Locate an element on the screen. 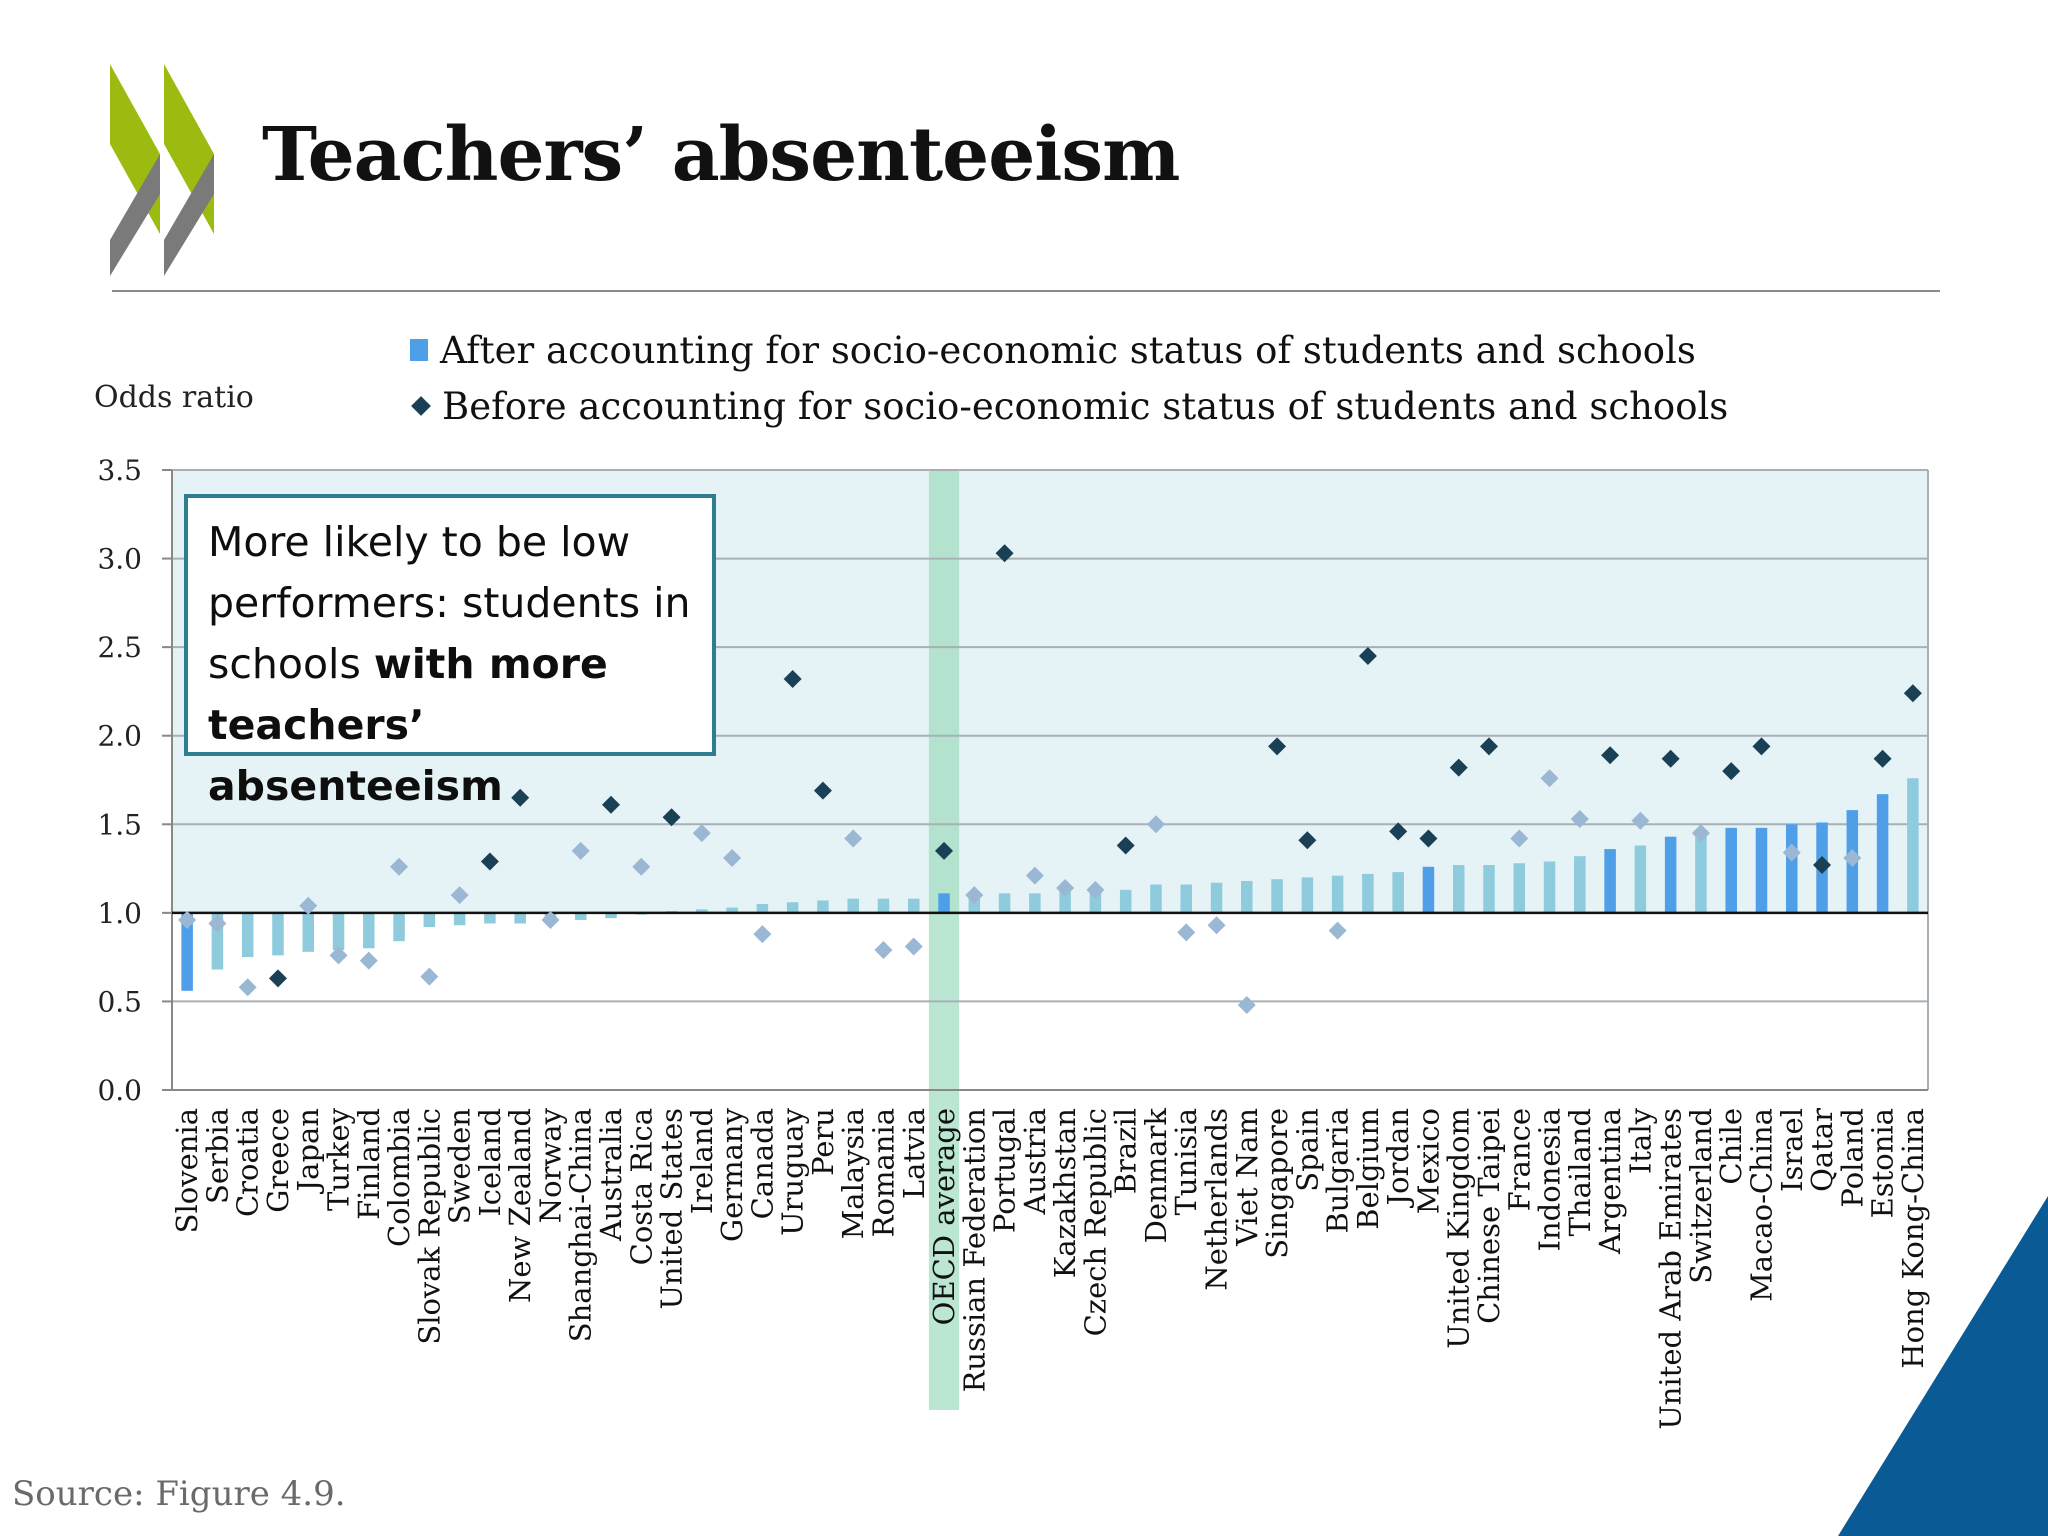 This screenshot has height=1536, width=2048. x-category-label: Greece is located at coordinates (278, 1160).